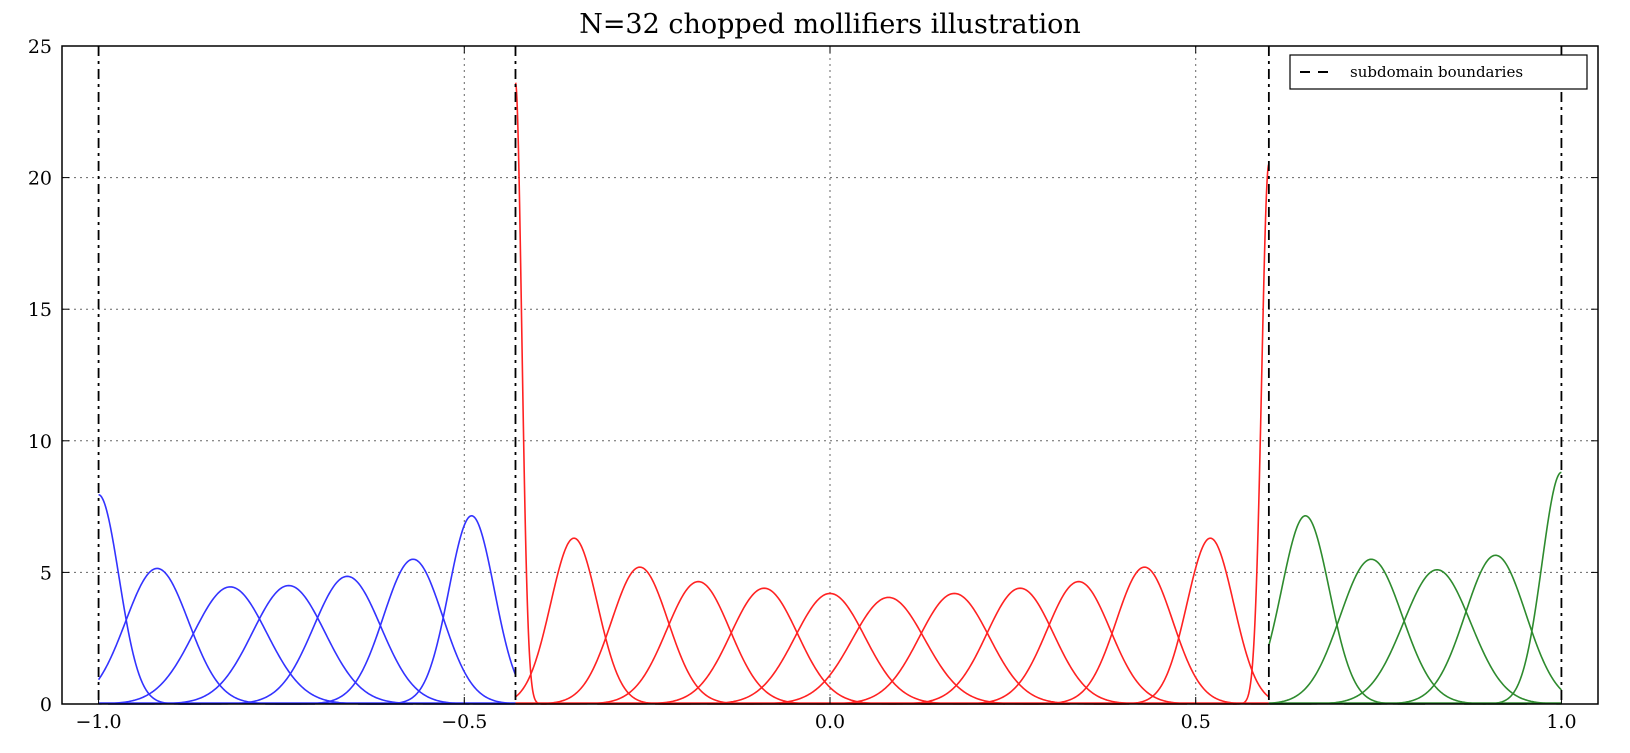 This screenshot has height=753, width=1630. Describe the element at coordinates (830, 24) in the screenshot. I see `chart-title: N=32 chopped mollifiers illustration` at that location.